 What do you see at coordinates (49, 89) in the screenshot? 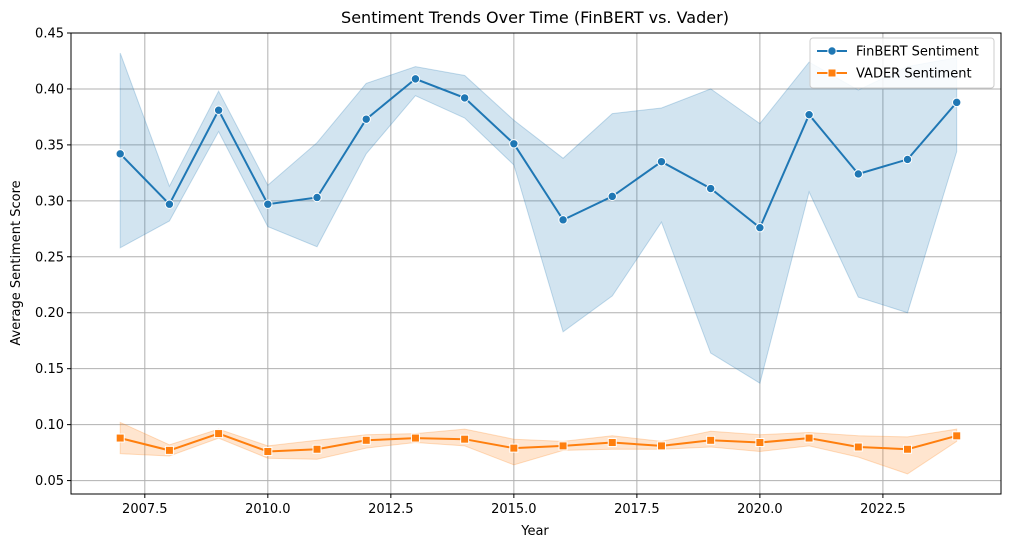
I see `y-tick-label: 0.40` at bounding box center [49, 89].